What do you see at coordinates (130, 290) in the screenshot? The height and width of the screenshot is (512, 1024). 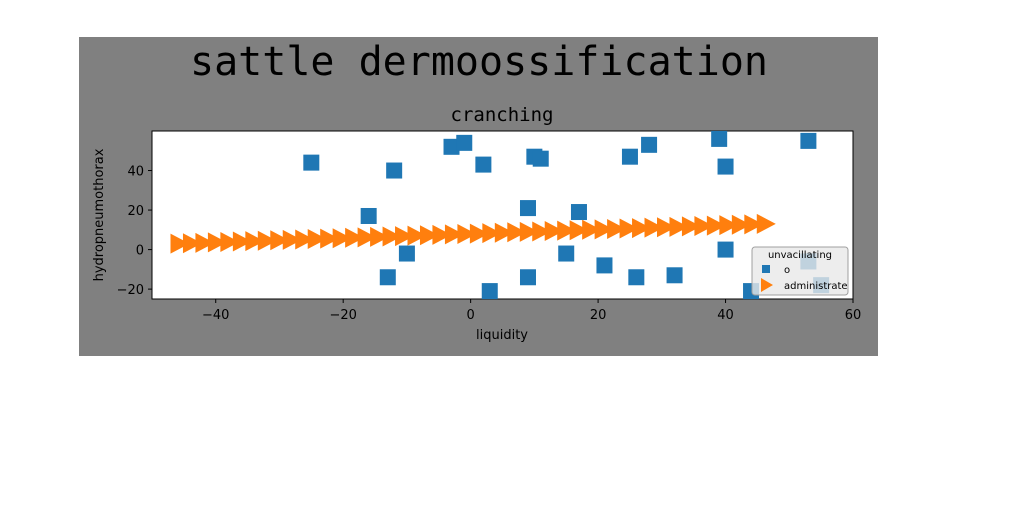 I see `y-tick-label: −20` at bounding box center [130, 290].